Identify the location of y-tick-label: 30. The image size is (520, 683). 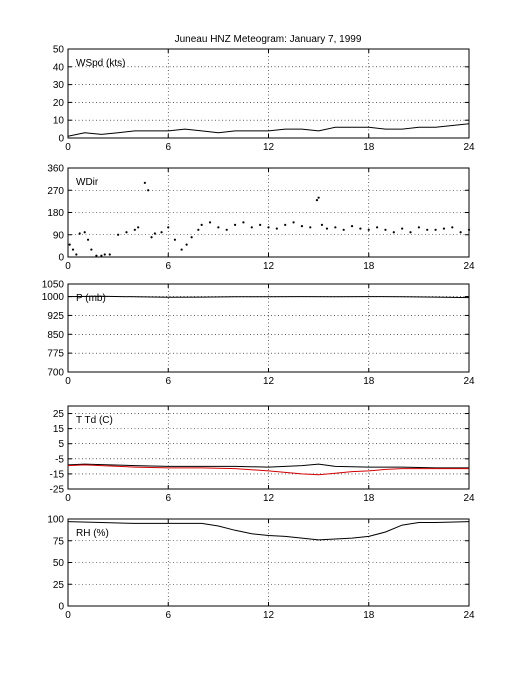
(59, 85).